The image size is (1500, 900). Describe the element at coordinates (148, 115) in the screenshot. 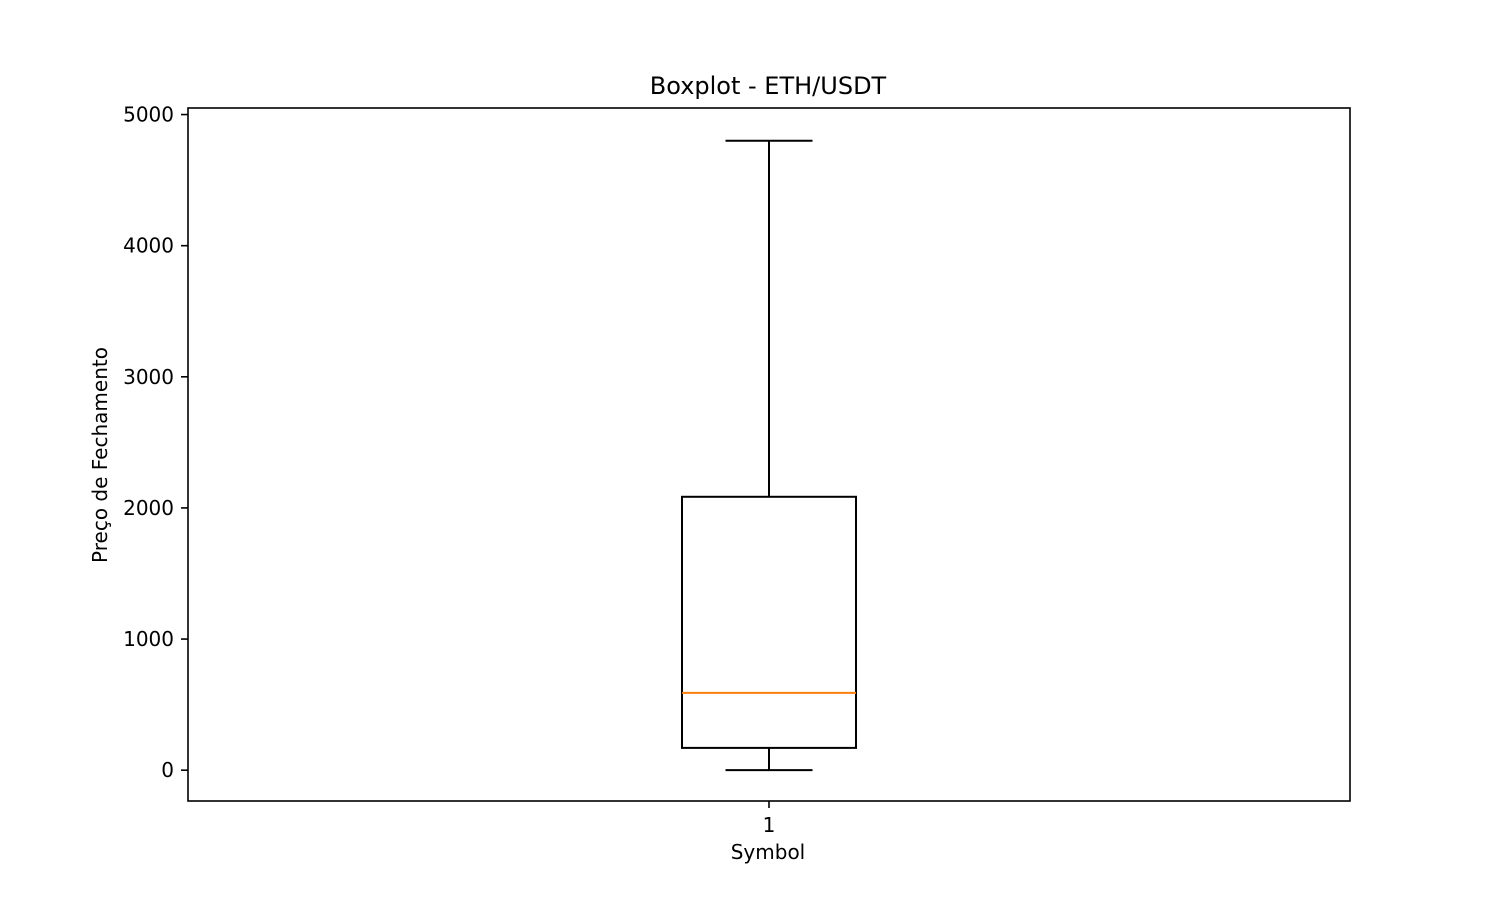

I see `y-tick-label: 5000` at that location.